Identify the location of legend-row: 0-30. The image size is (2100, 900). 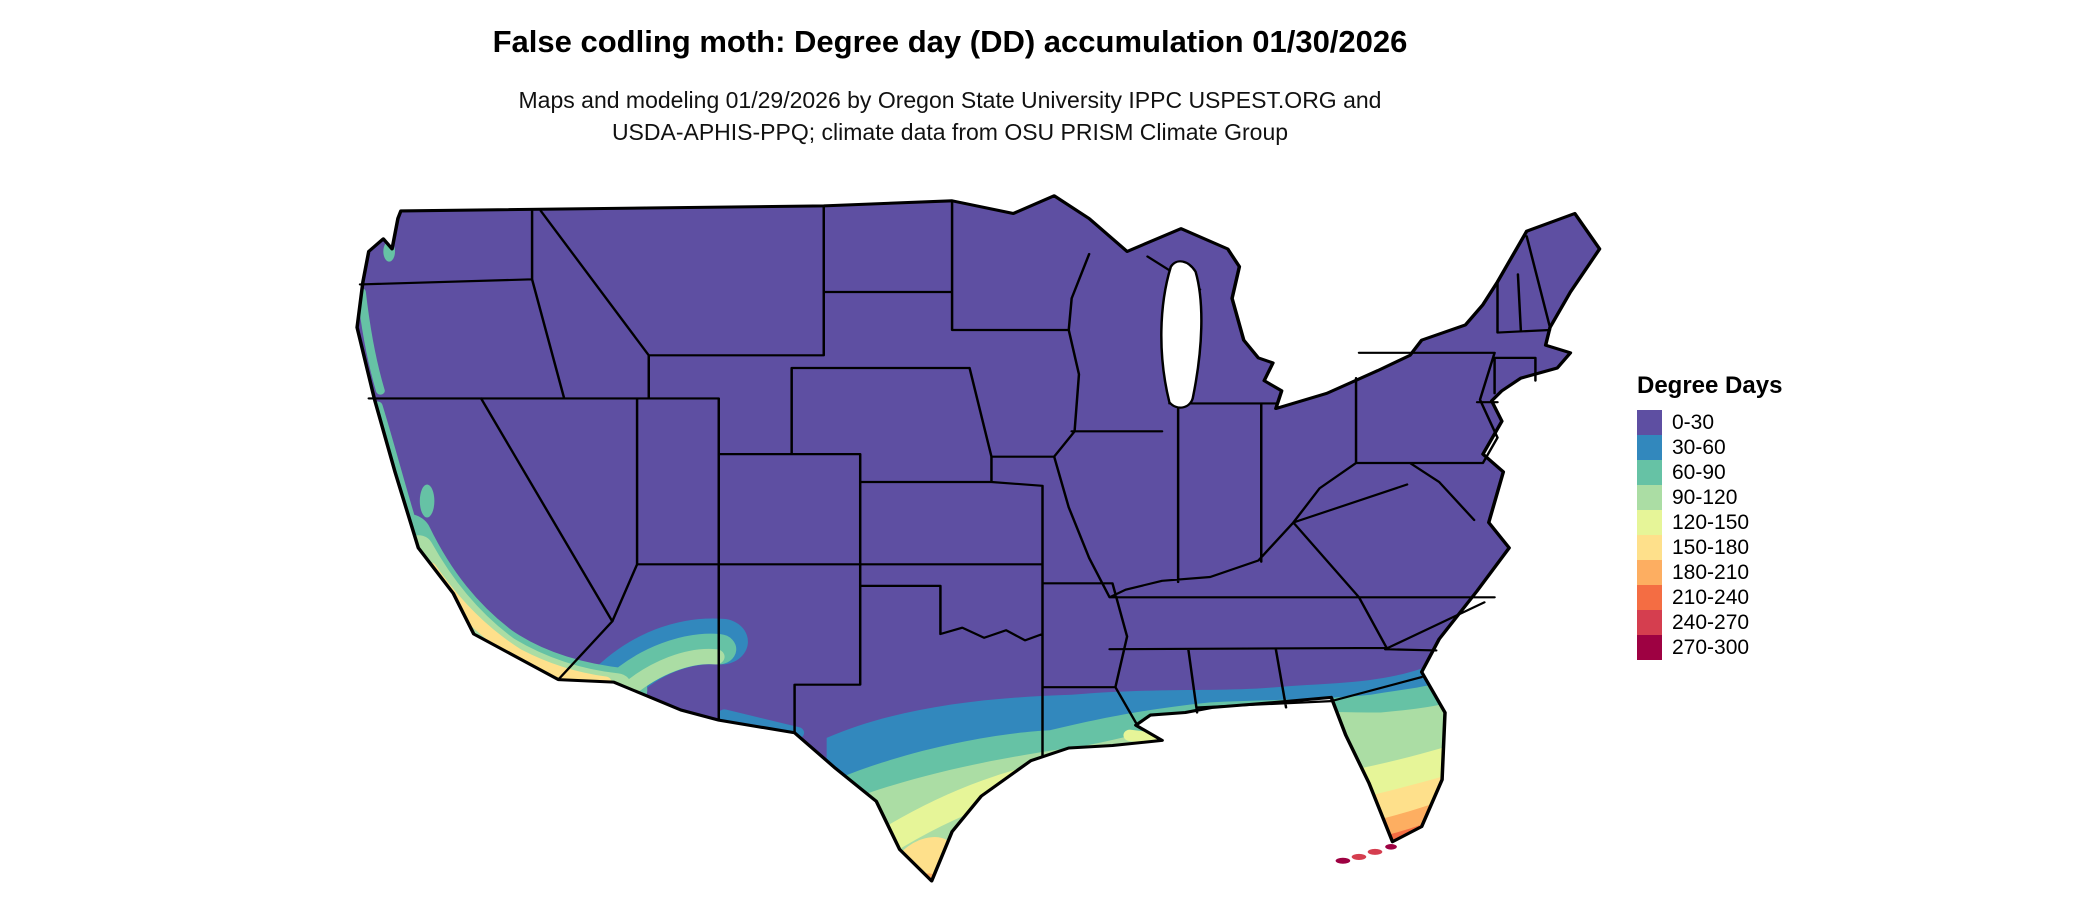
(1757, 422).